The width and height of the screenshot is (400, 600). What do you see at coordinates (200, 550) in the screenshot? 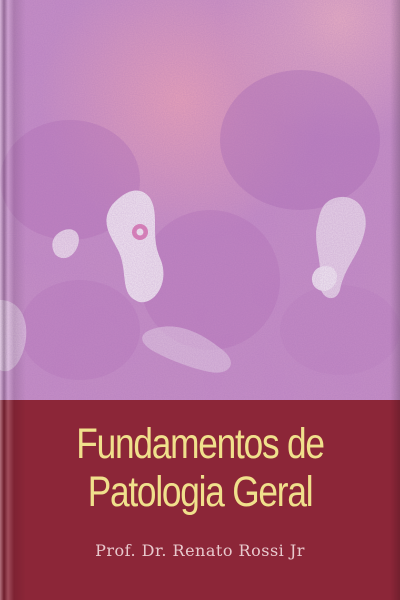
I see `book-author: Prof. Dr. Renato Rossi Jr` at bounding box center [200, 550].